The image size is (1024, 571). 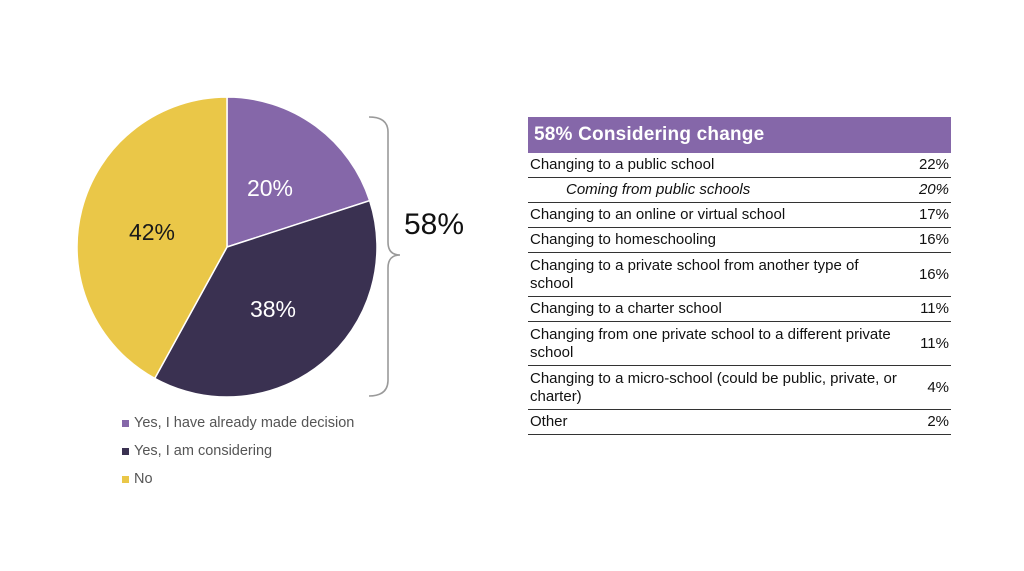 What do you see at coordinates (658, 214) in the screenshot?
I see `table-row-label: Changing to an online or virtual school` at bounding box center [658, 214].